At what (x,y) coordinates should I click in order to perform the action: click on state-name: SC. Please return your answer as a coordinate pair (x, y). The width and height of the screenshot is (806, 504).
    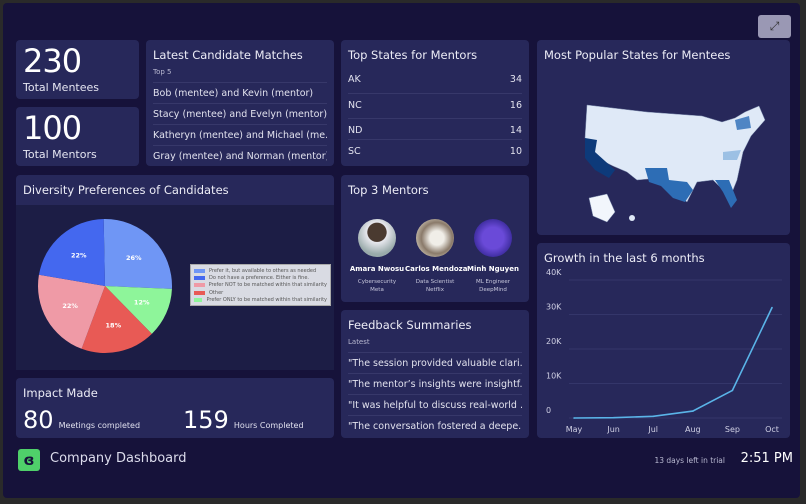
    Looking at the image, I should click on (354, 151).